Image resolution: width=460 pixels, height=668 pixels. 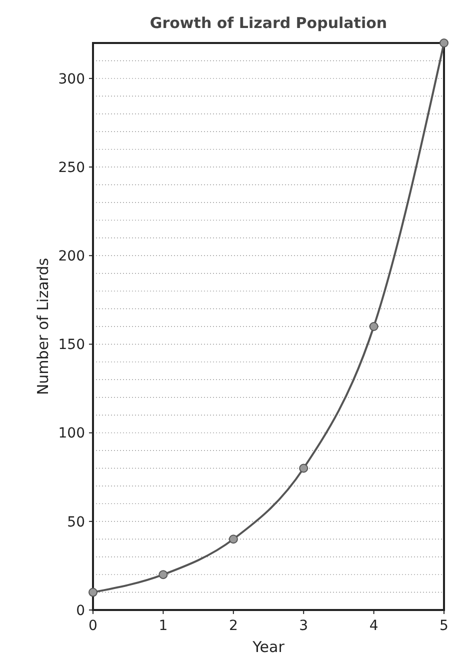 I want to click on x-tick-label: 1, so click(x=163, y=626).